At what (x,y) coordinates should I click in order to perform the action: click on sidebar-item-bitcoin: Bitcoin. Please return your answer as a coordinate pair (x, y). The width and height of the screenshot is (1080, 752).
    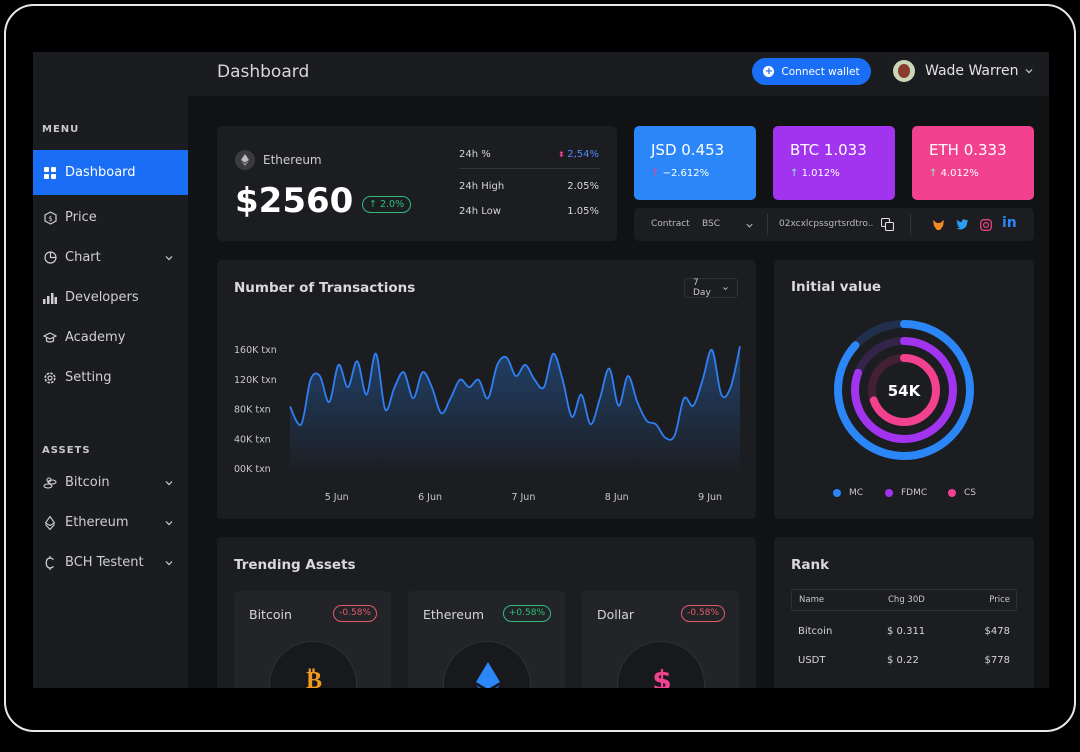
    Looking at the image, I should click on (110, 482).